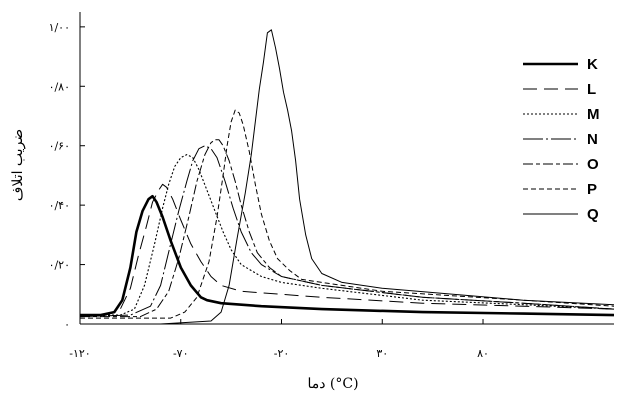  Describe the element at coordinates (592, 64) in the screenshot. I see `legend-label-k: K` at that location.